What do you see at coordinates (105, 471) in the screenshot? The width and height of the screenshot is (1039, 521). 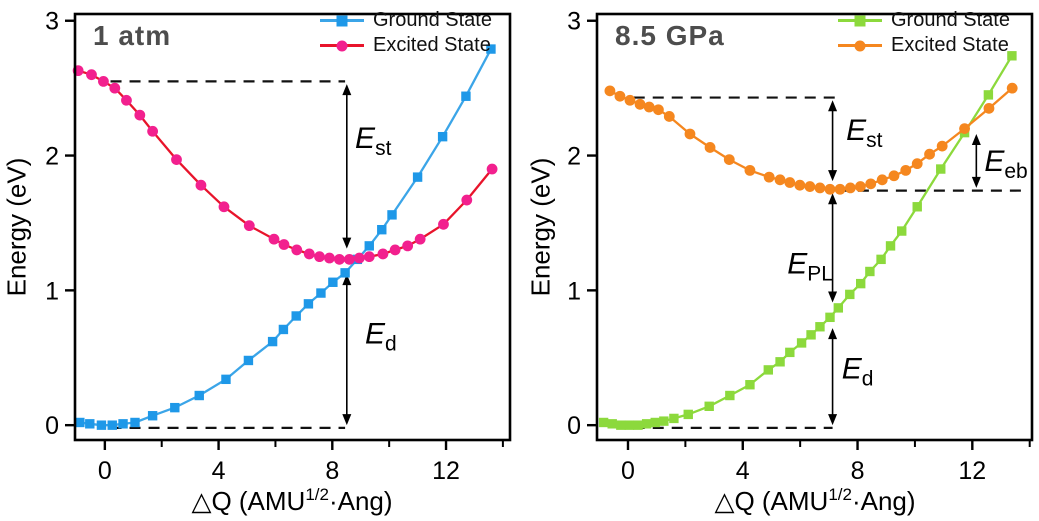 I see `x-tick-label: 0` at bounding box center [105, 471].